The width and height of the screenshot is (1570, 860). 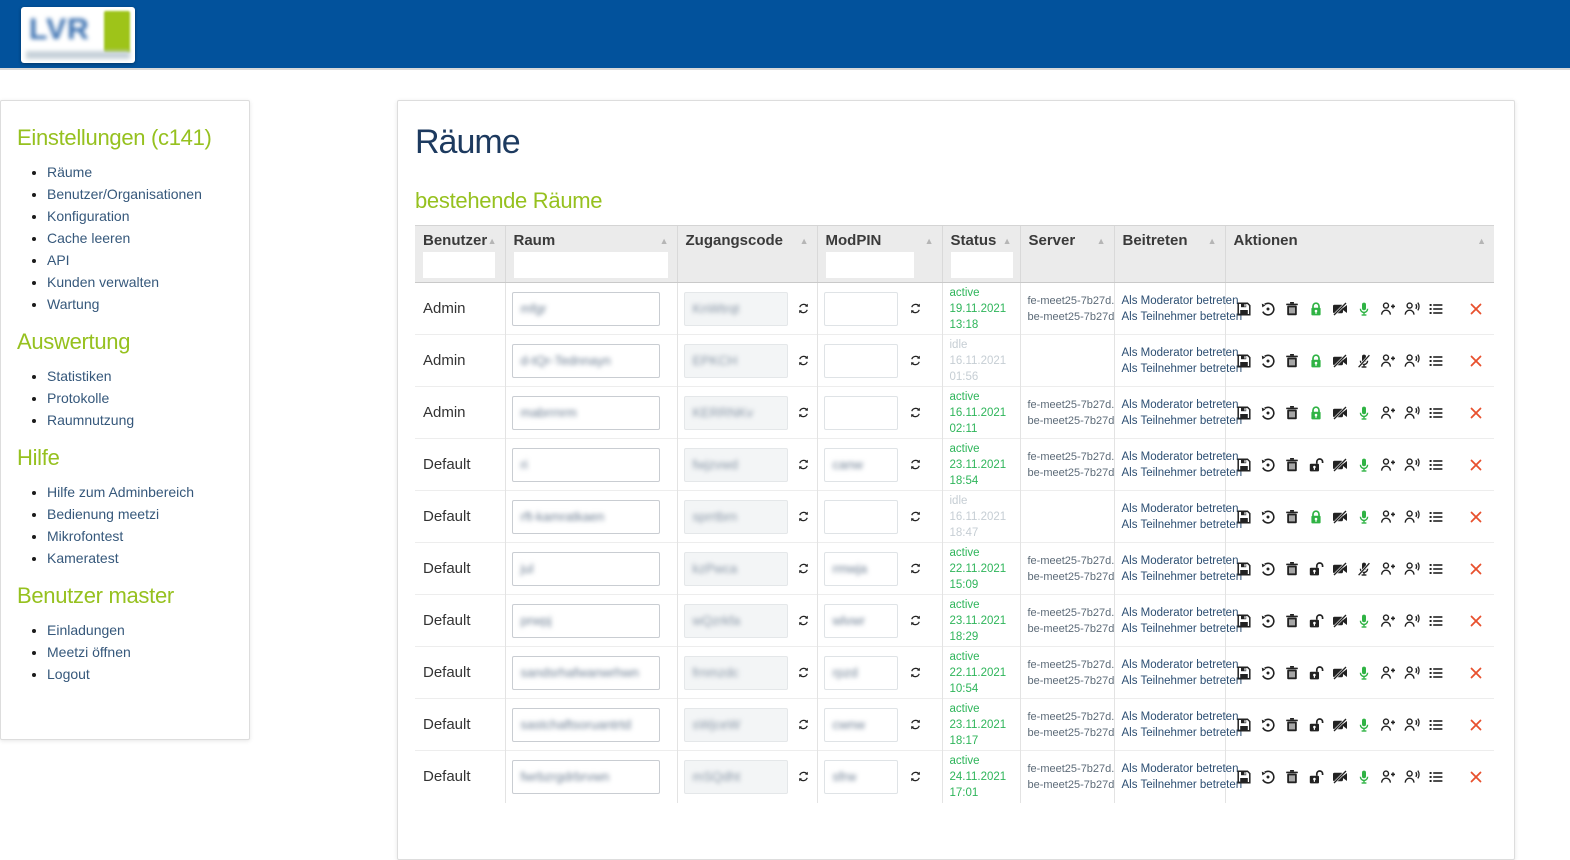 I want to click on modpin-input: canw, so click(x=860, y=464).